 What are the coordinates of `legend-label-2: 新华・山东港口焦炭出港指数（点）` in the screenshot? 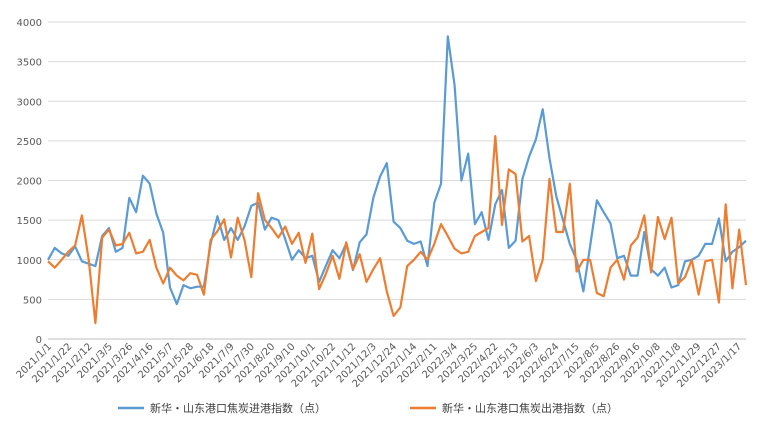 It's located at (530, 408).